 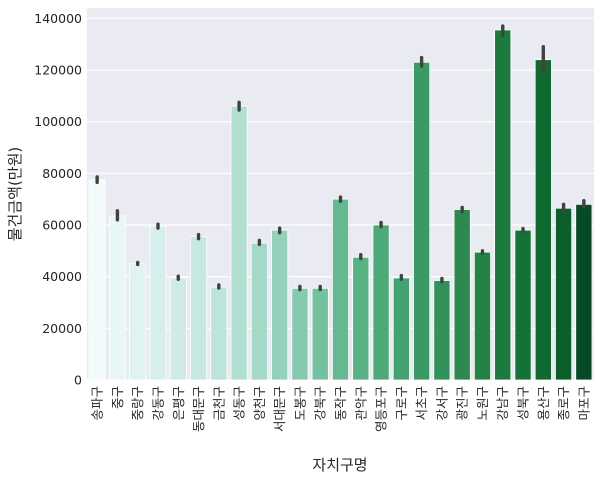 I want to click on x-tick-label: 동작구, so click(x=340, y=403).